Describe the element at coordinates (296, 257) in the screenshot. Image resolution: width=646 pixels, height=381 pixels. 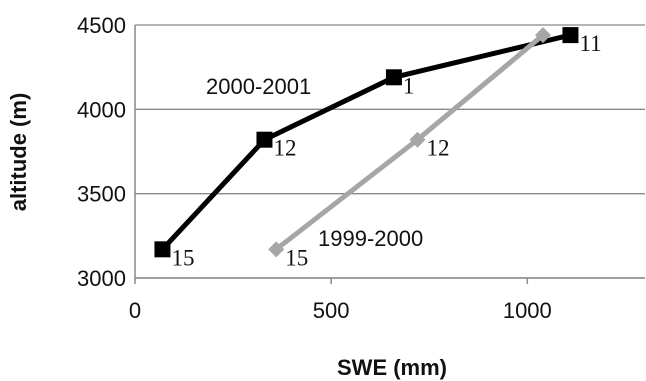
I see `point-label-1999-2000-0: 15` at that location.